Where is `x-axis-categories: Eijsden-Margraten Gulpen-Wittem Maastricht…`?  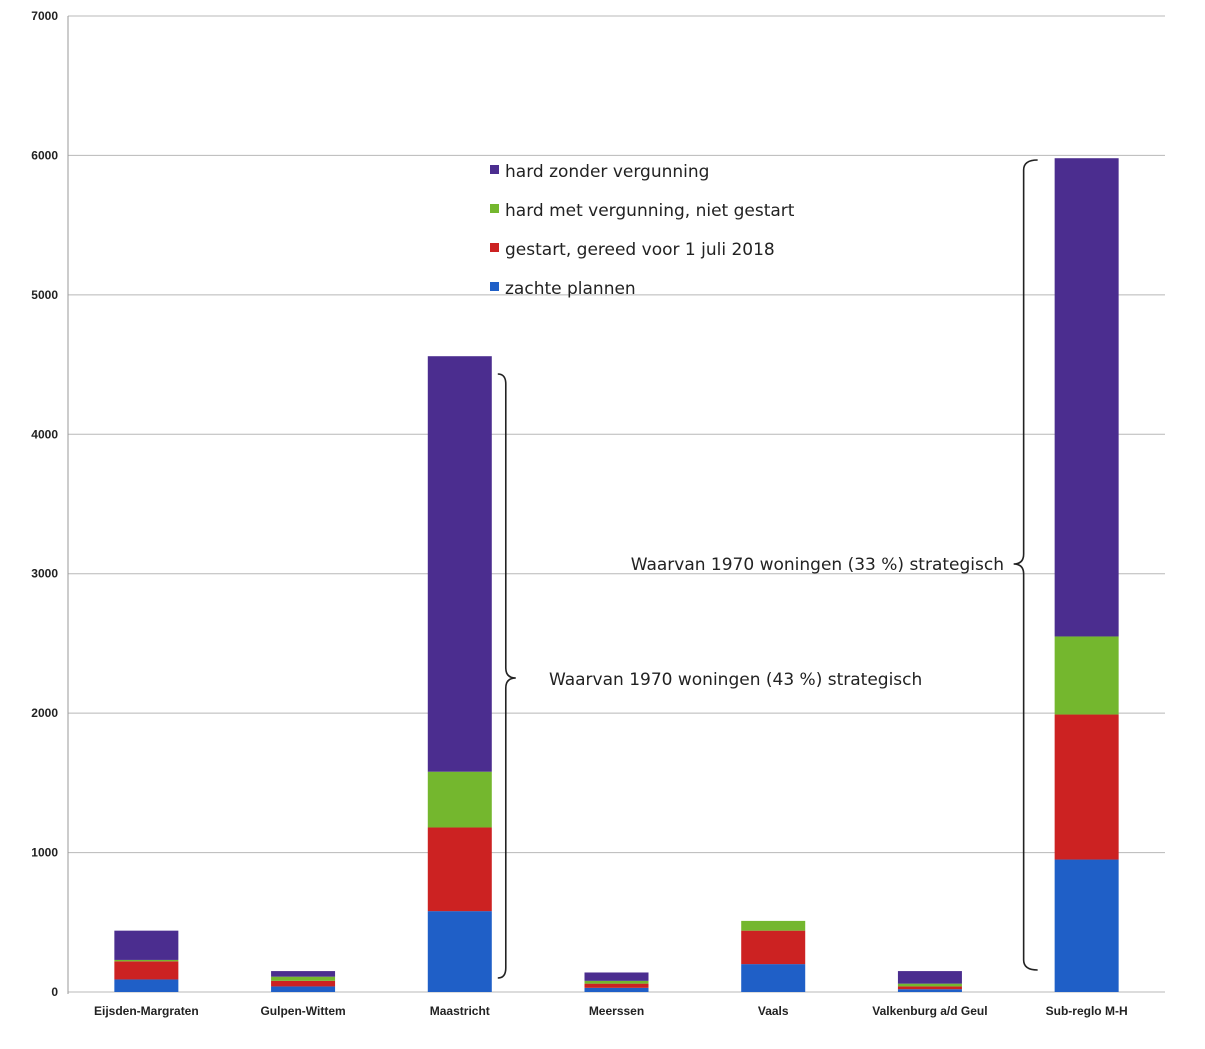 x-axis-categories: Eijsden-Margraten Gulpen-Wittem Maastricht… is located at coordinates (611, 1011).